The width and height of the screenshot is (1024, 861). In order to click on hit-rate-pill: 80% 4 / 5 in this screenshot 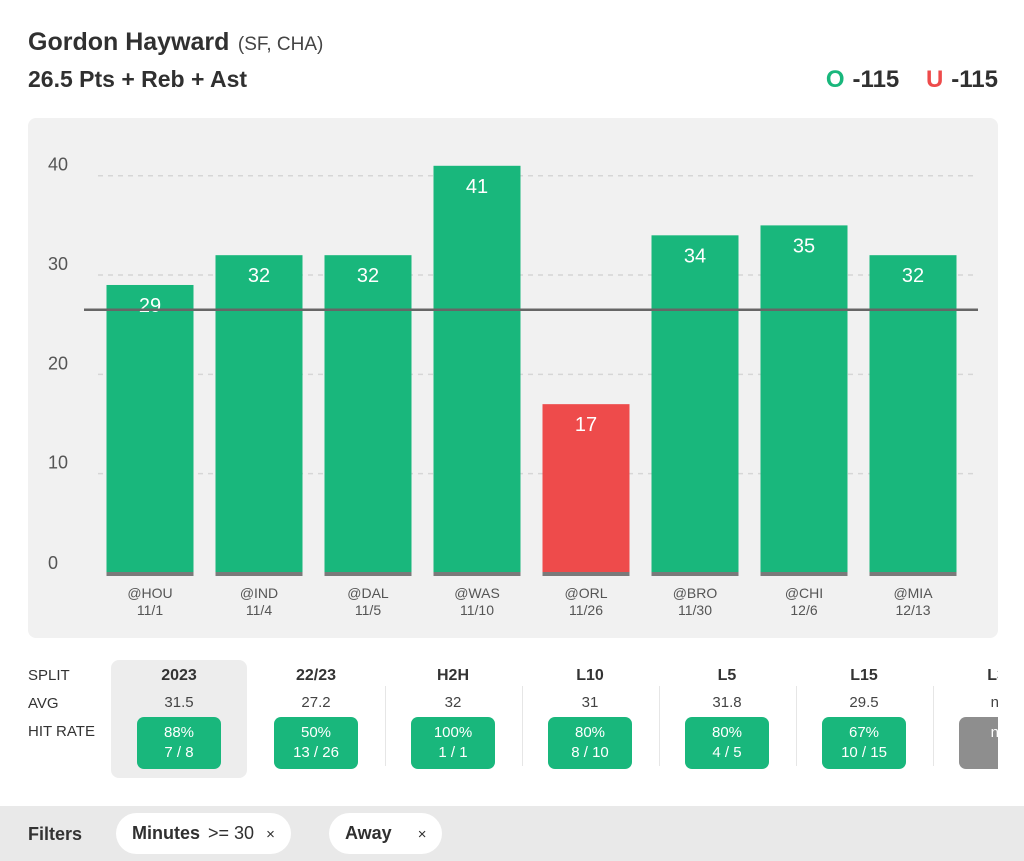, I will do `click(727, 743)`.